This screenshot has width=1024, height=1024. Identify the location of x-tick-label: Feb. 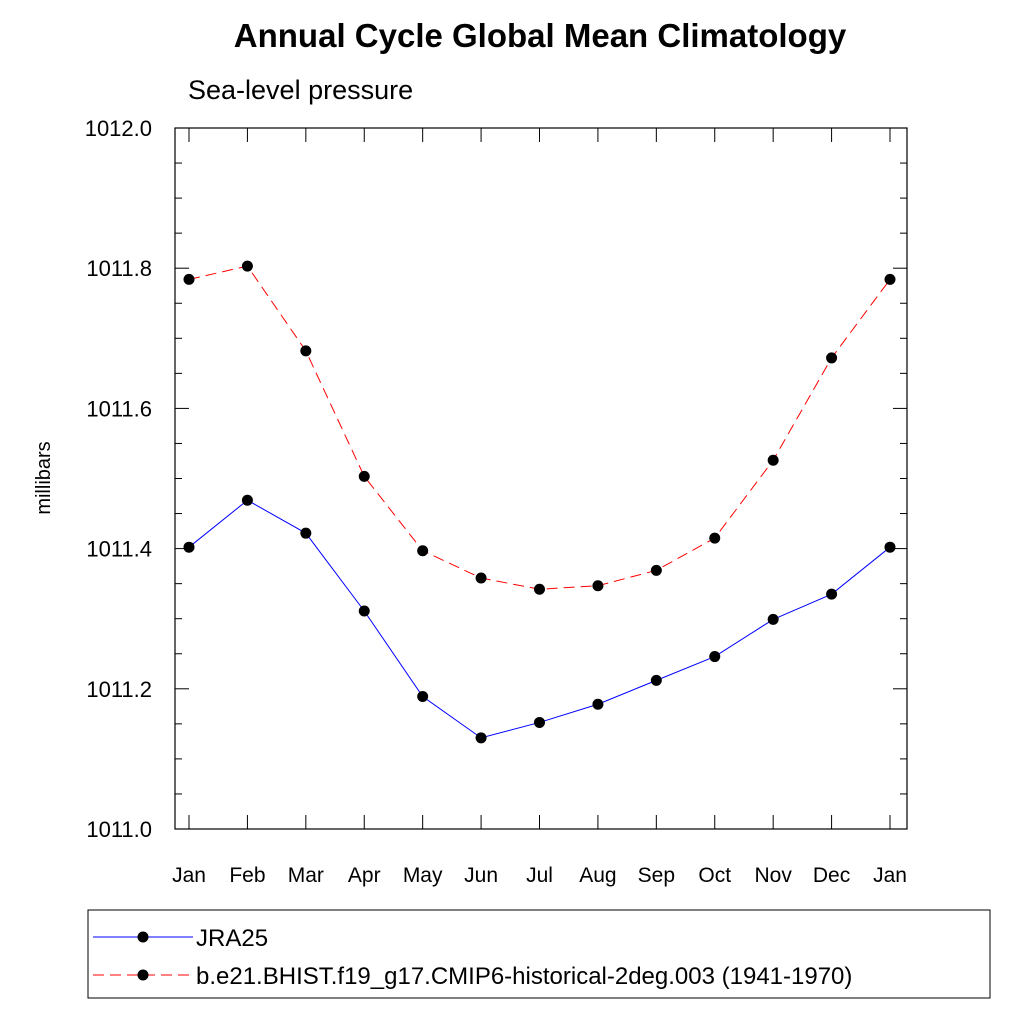
(247, 875).